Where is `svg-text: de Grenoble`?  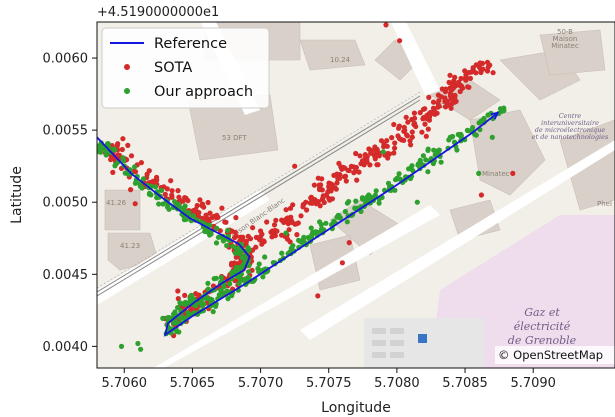 svg-text: de Grenoble is located at coordinates (542, 340).